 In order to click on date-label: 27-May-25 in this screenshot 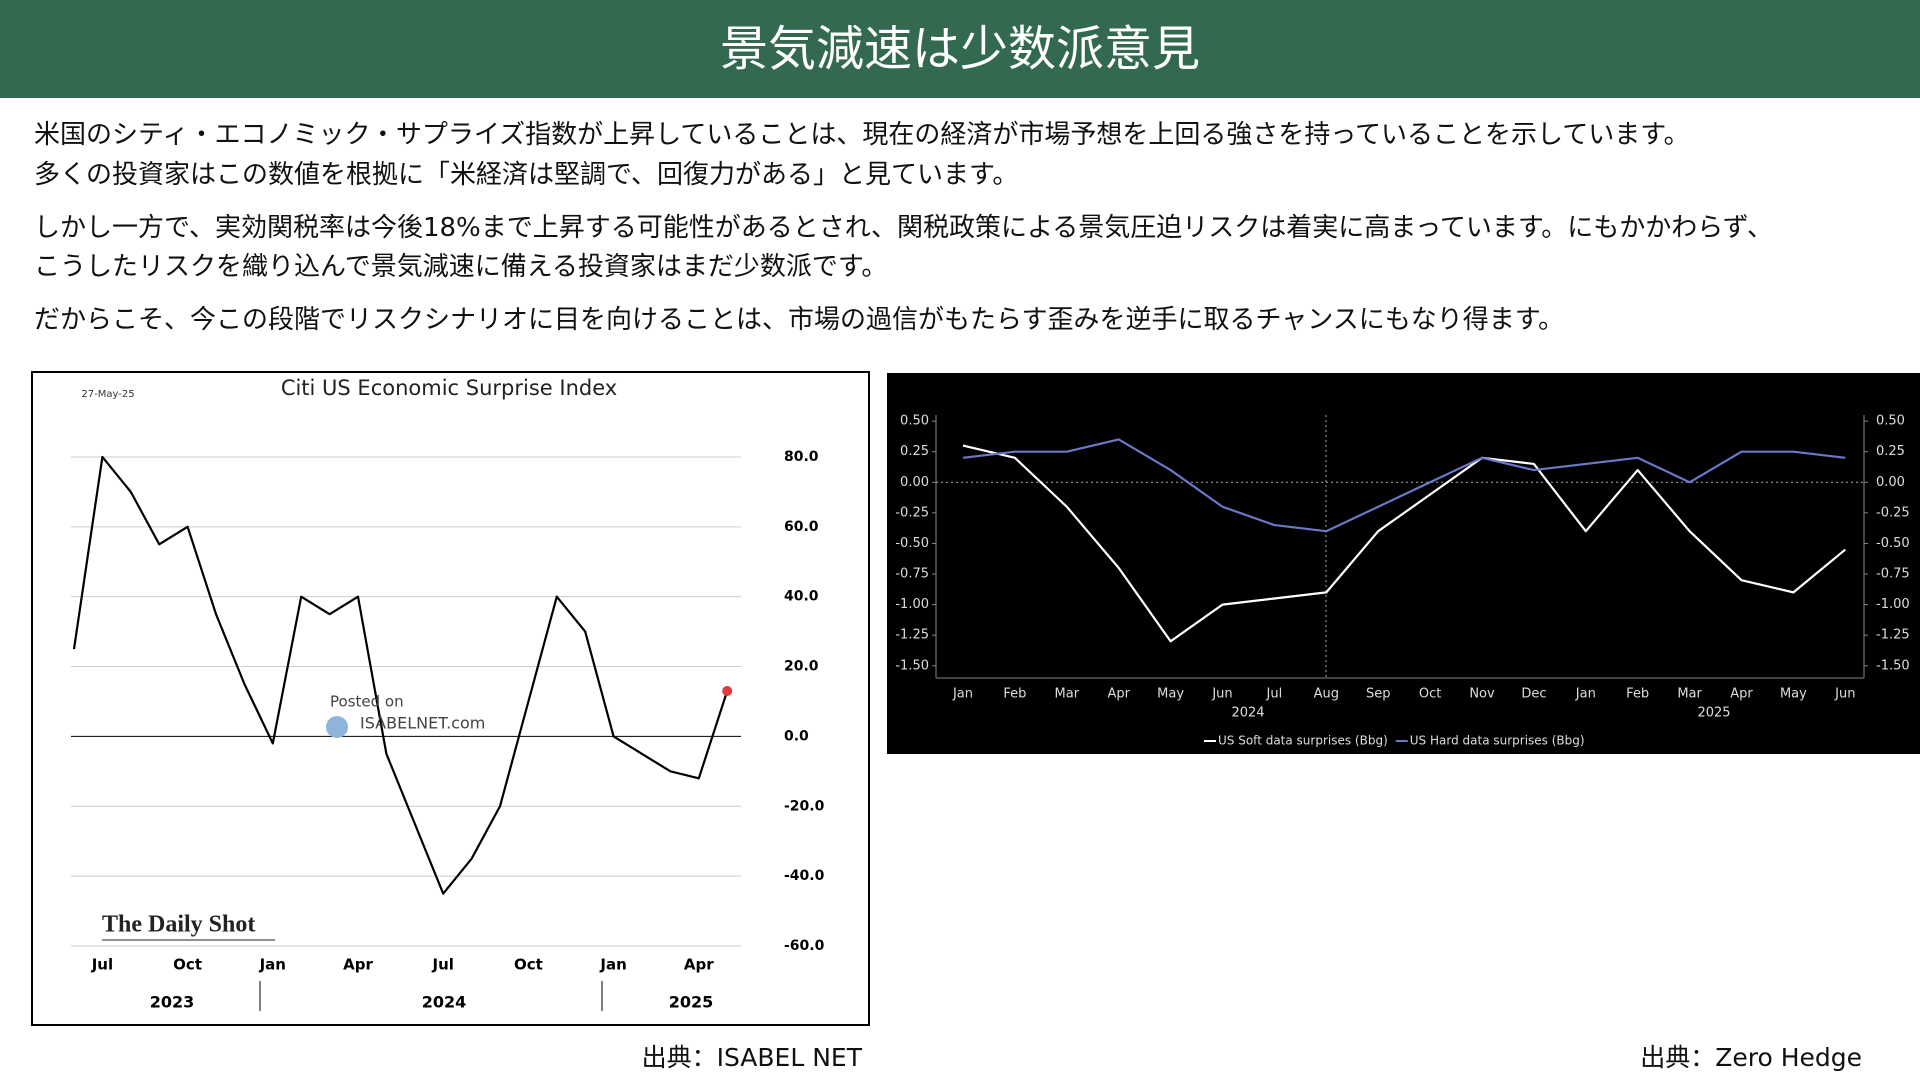, I will do `click(107, 394)`.